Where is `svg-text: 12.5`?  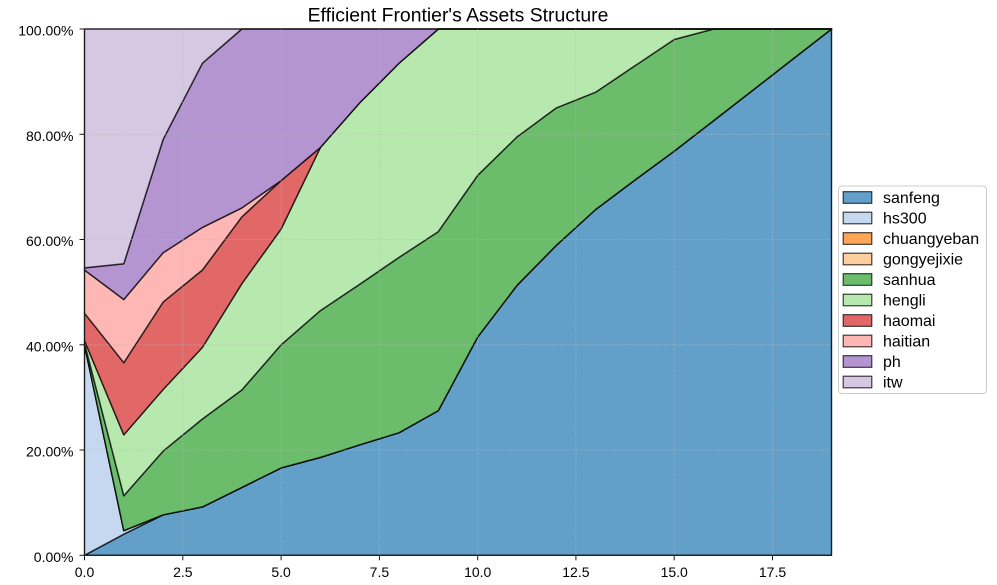 svg-text: 12.5 is located at coordinates (575, 572).